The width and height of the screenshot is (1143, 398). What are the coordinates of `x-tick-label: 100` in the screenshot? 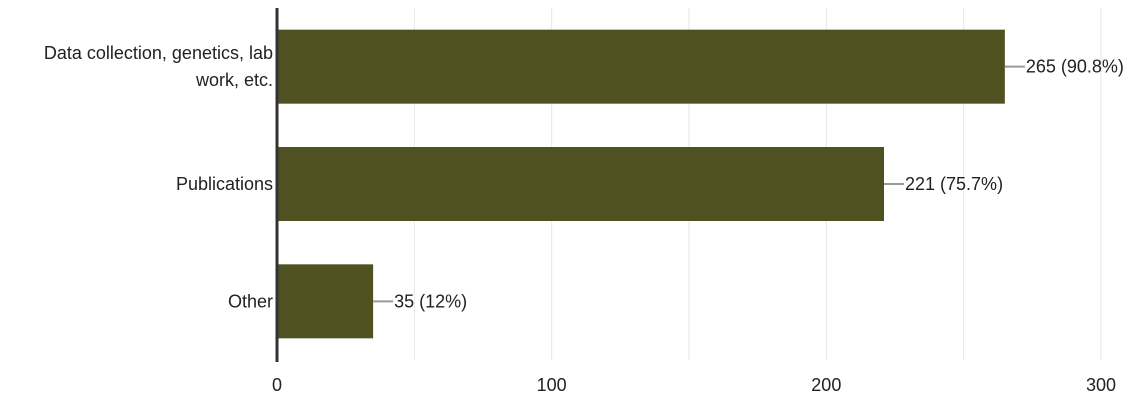 It's located at (552, 385).